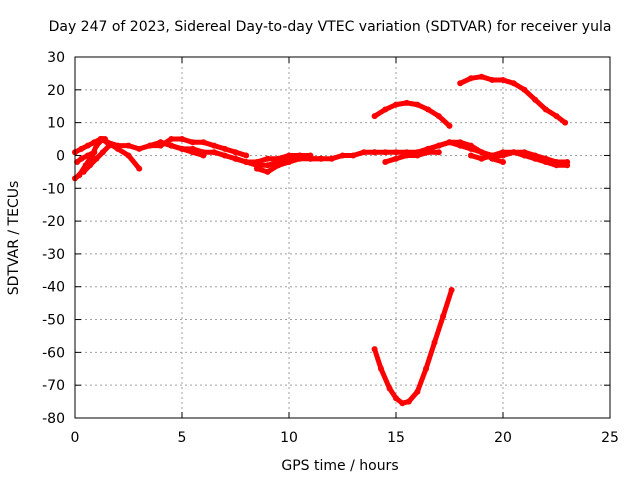 The height and width of the screenshot is (480, 640). Describe the element at coordinates (53, 255) in the screenshot. I see `y-tick-label: -30` at that location.